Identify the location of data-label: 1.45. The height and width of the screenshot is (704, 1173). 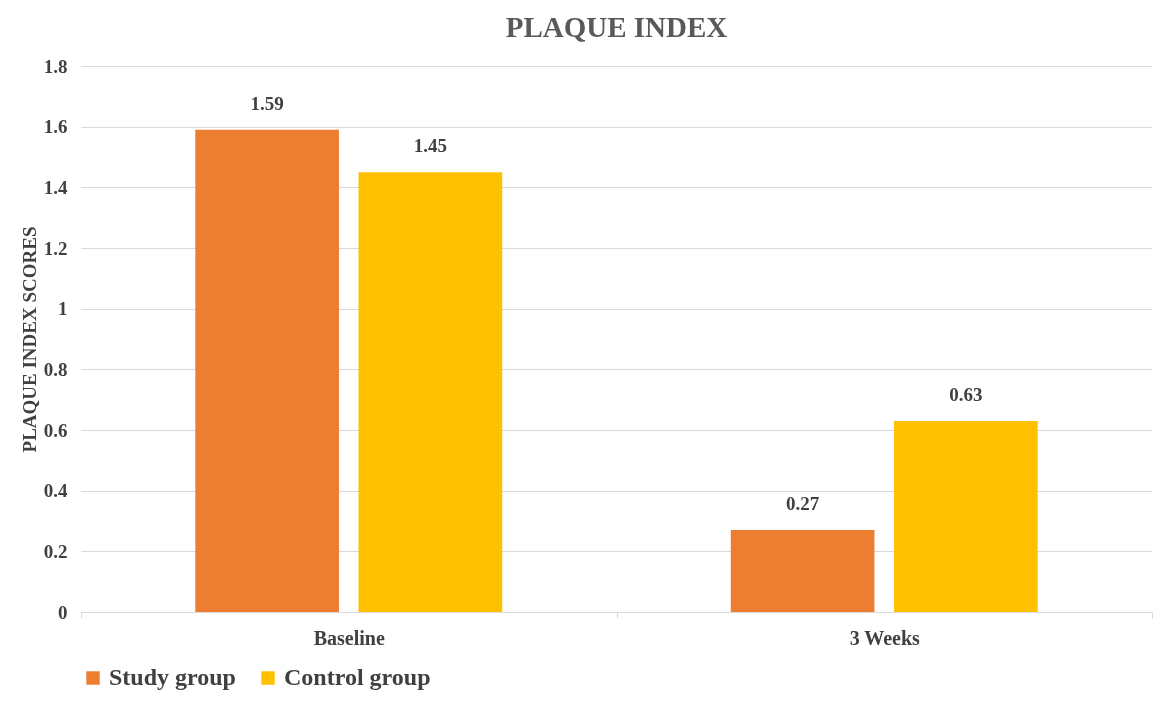
(430, 146).